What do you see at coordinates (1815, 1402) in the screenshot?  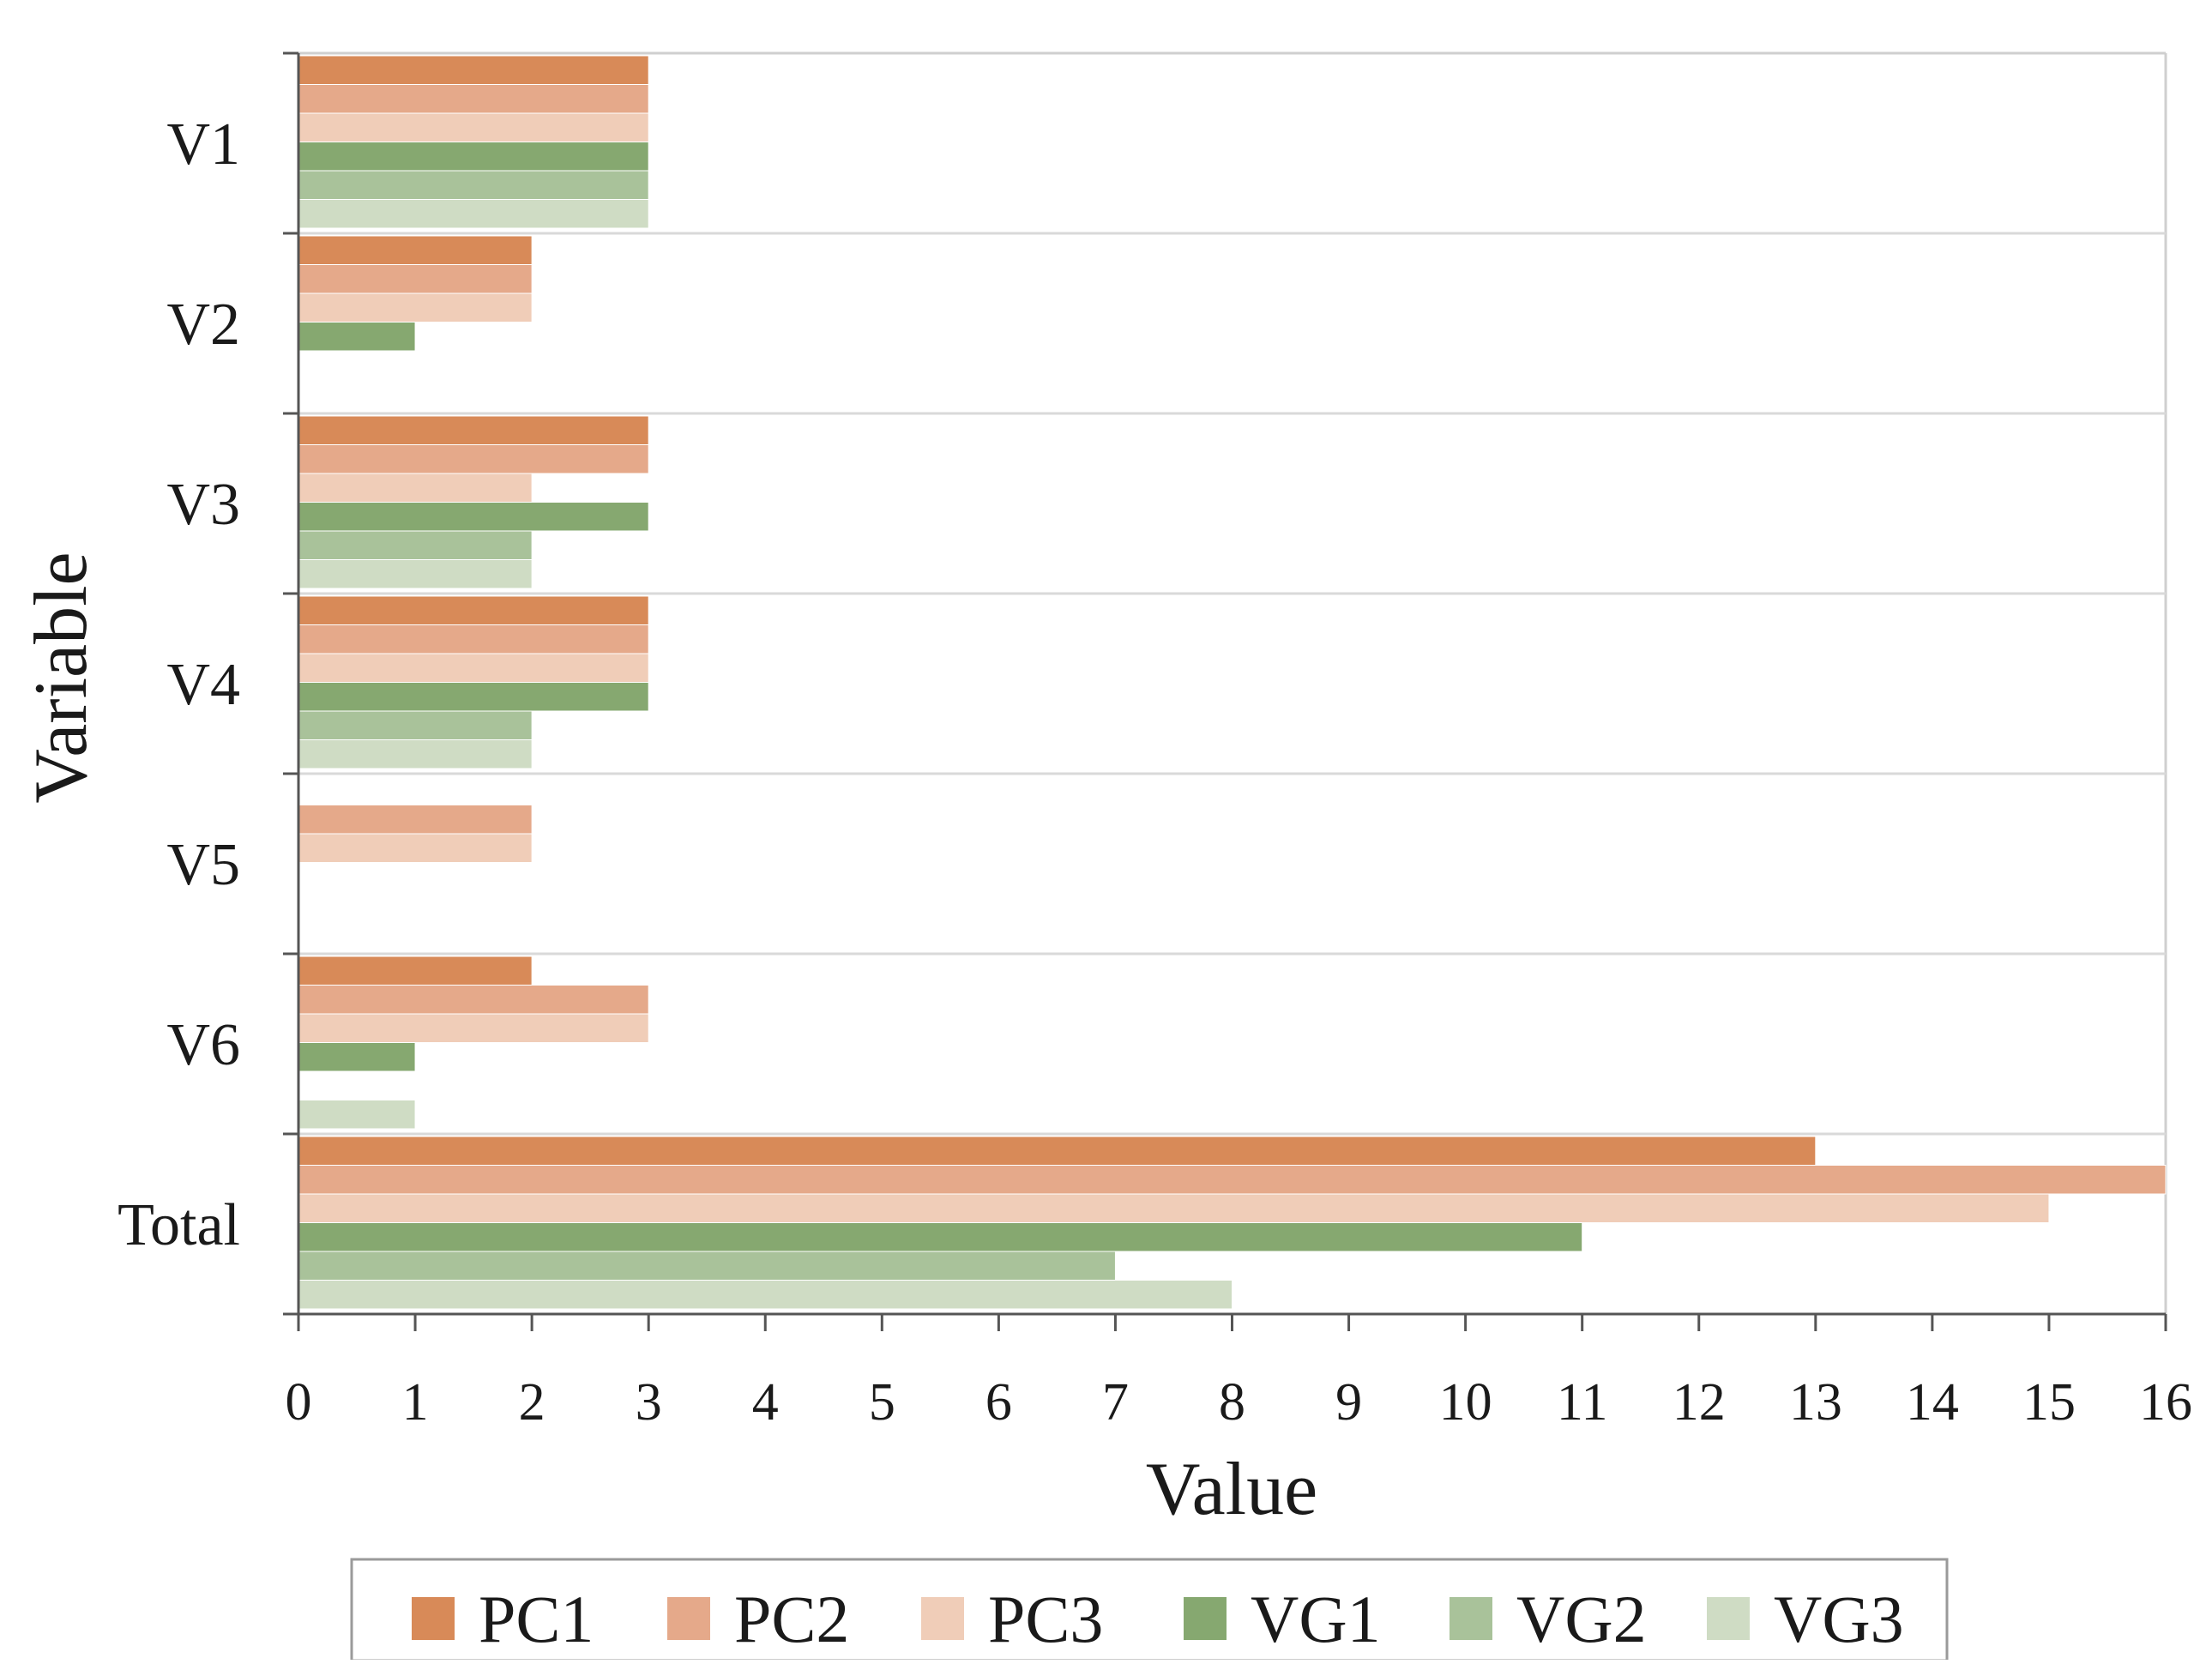 I see `x-tick-label: 13` at bounding box center [1815, 1402].